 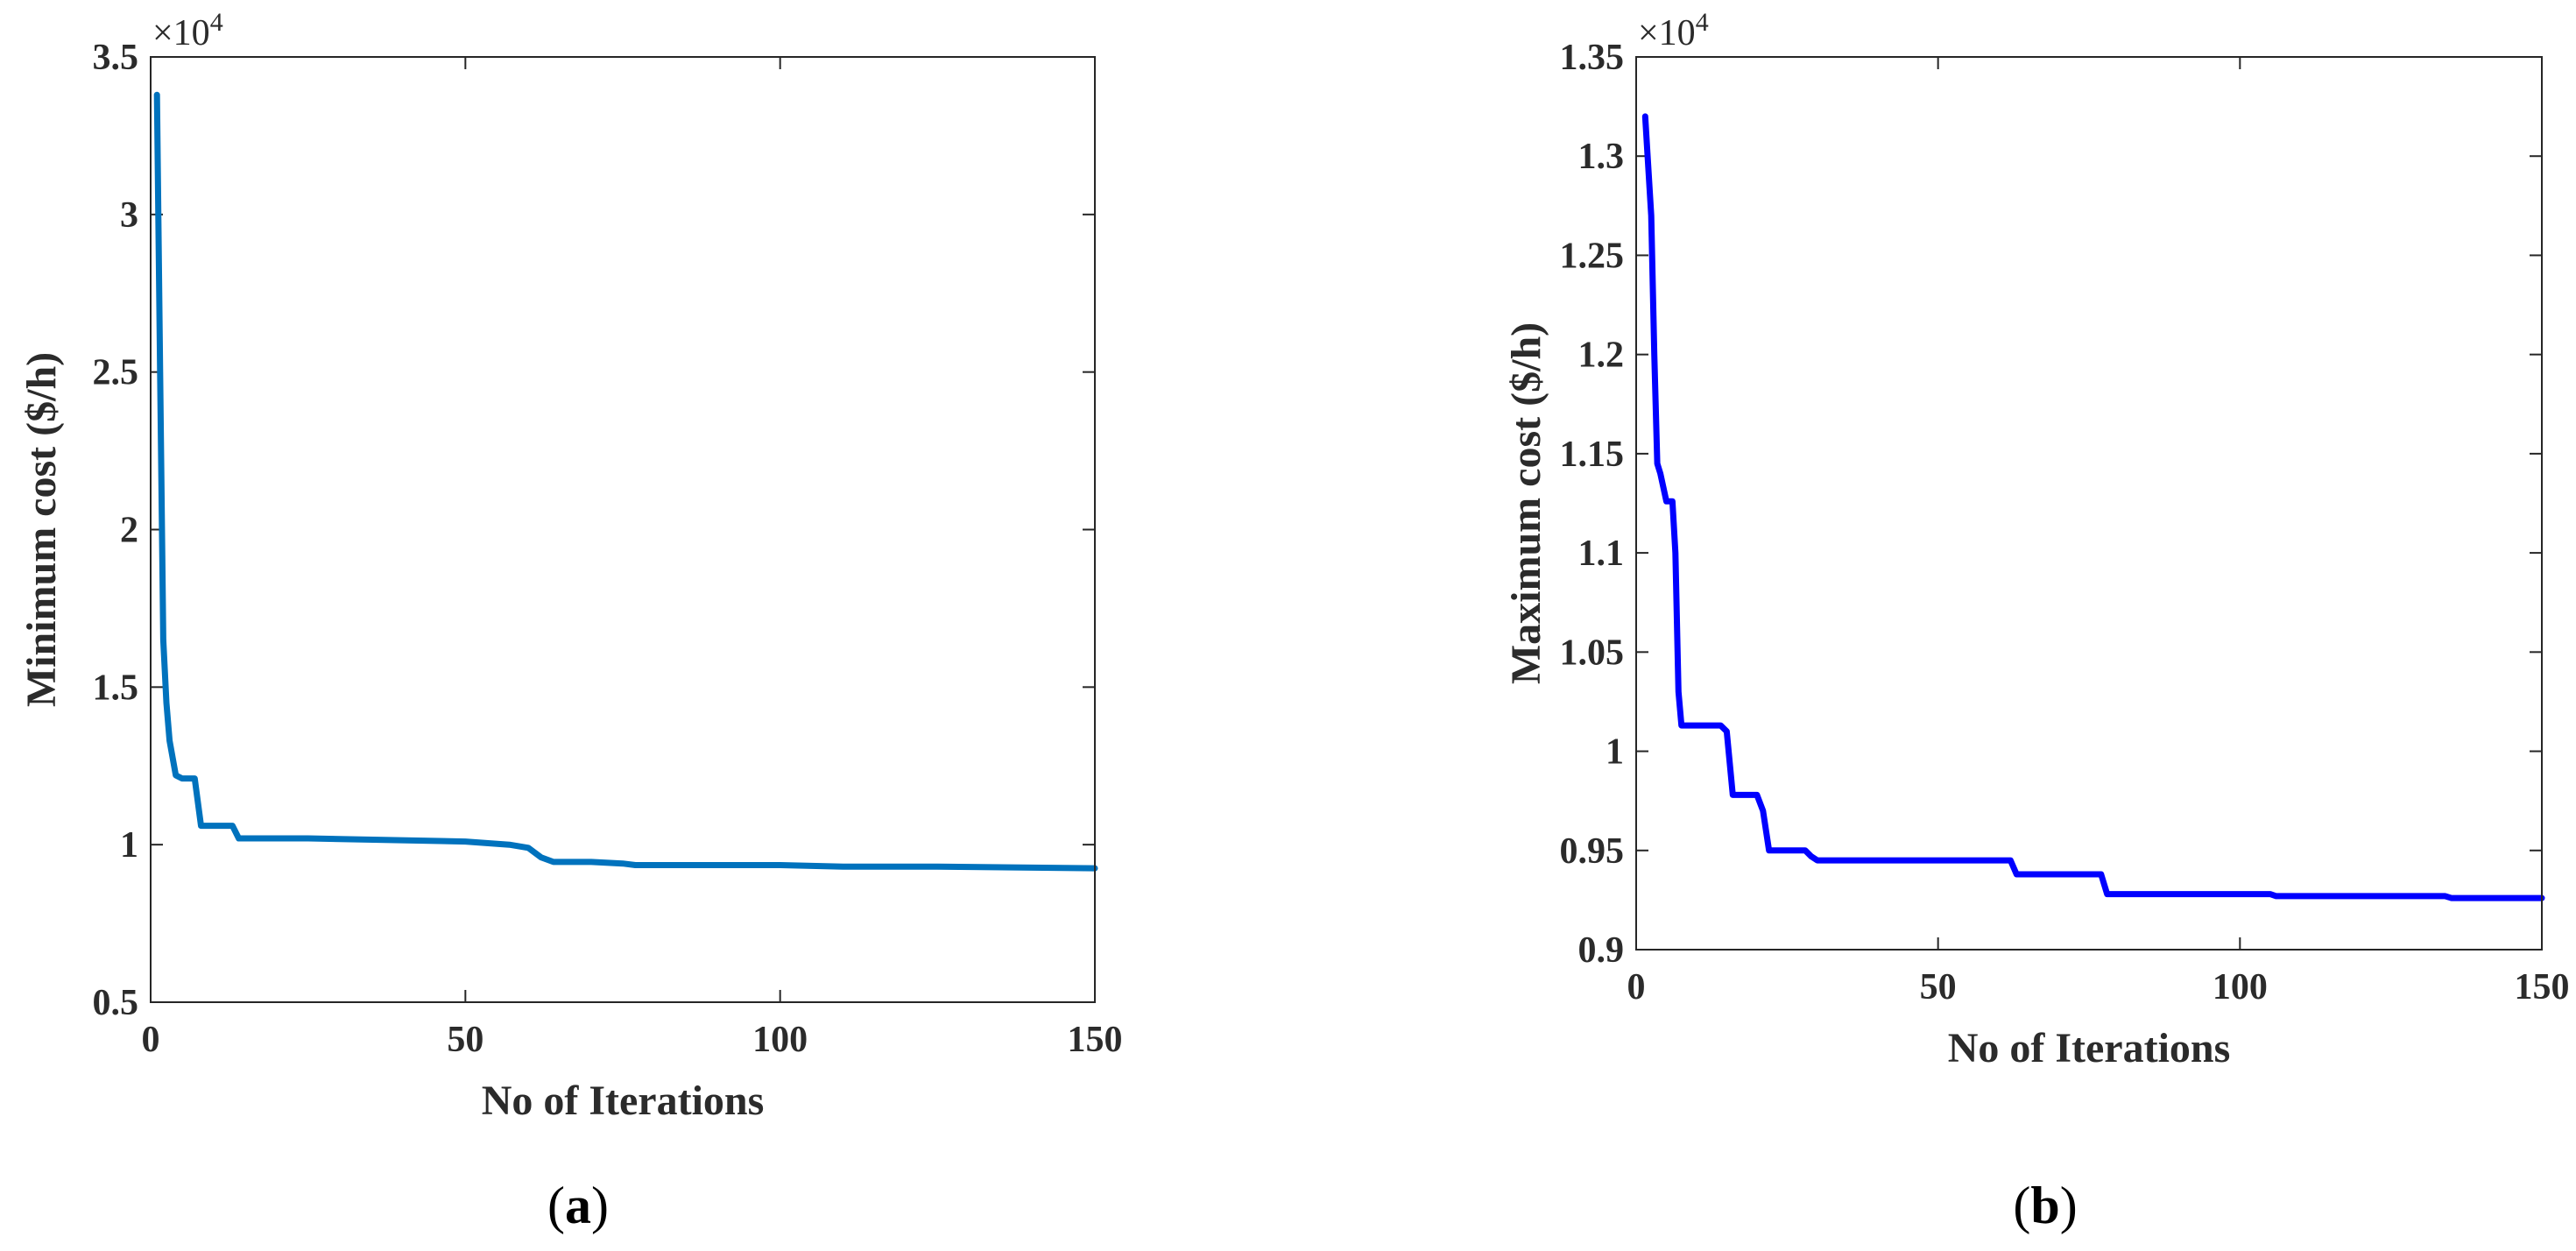 What do you see at coordinates (187, 30) in the screenshot?
I see `panel-a-y-multiplier: ×10⁴` at bounding box center [187, 30].